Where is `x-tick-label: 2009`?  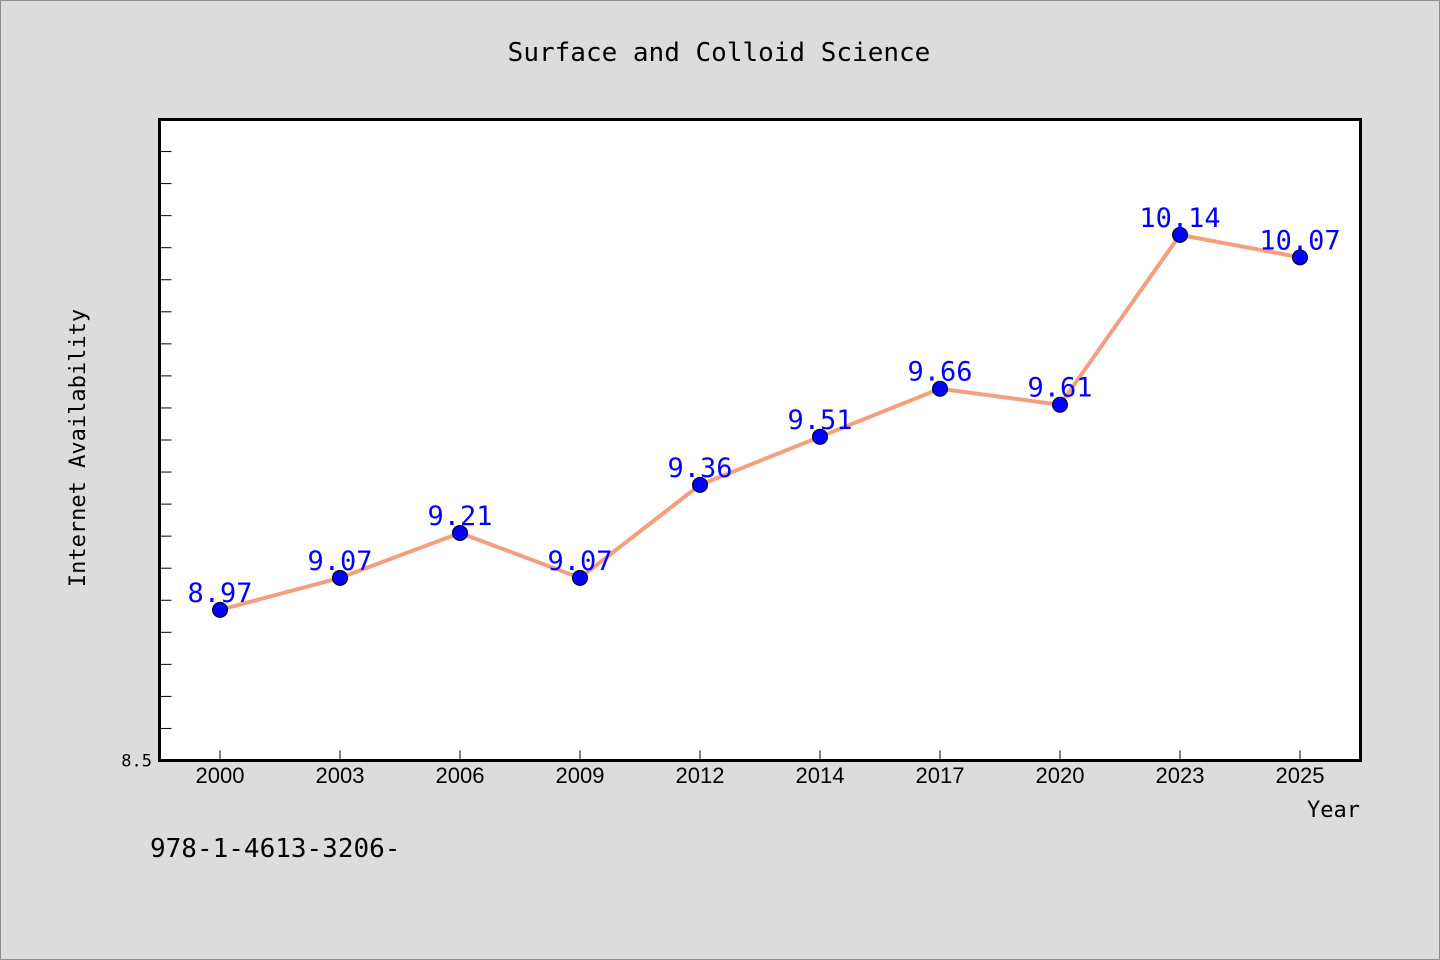 x-tick-label: 2009 is located at coordinates (580, 775).